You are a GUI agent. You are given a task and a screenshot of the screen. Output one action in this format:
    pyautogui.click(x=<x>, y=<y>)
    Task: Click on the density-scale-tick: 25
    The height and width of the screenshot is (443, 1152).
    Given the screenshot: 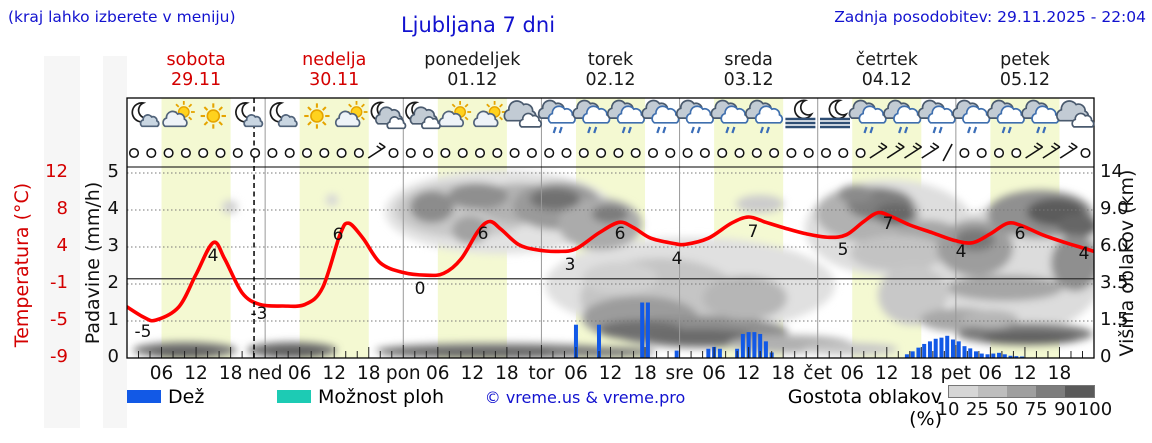 What is the action you would take?
    pyautogui.click(x=977, y=409)
    